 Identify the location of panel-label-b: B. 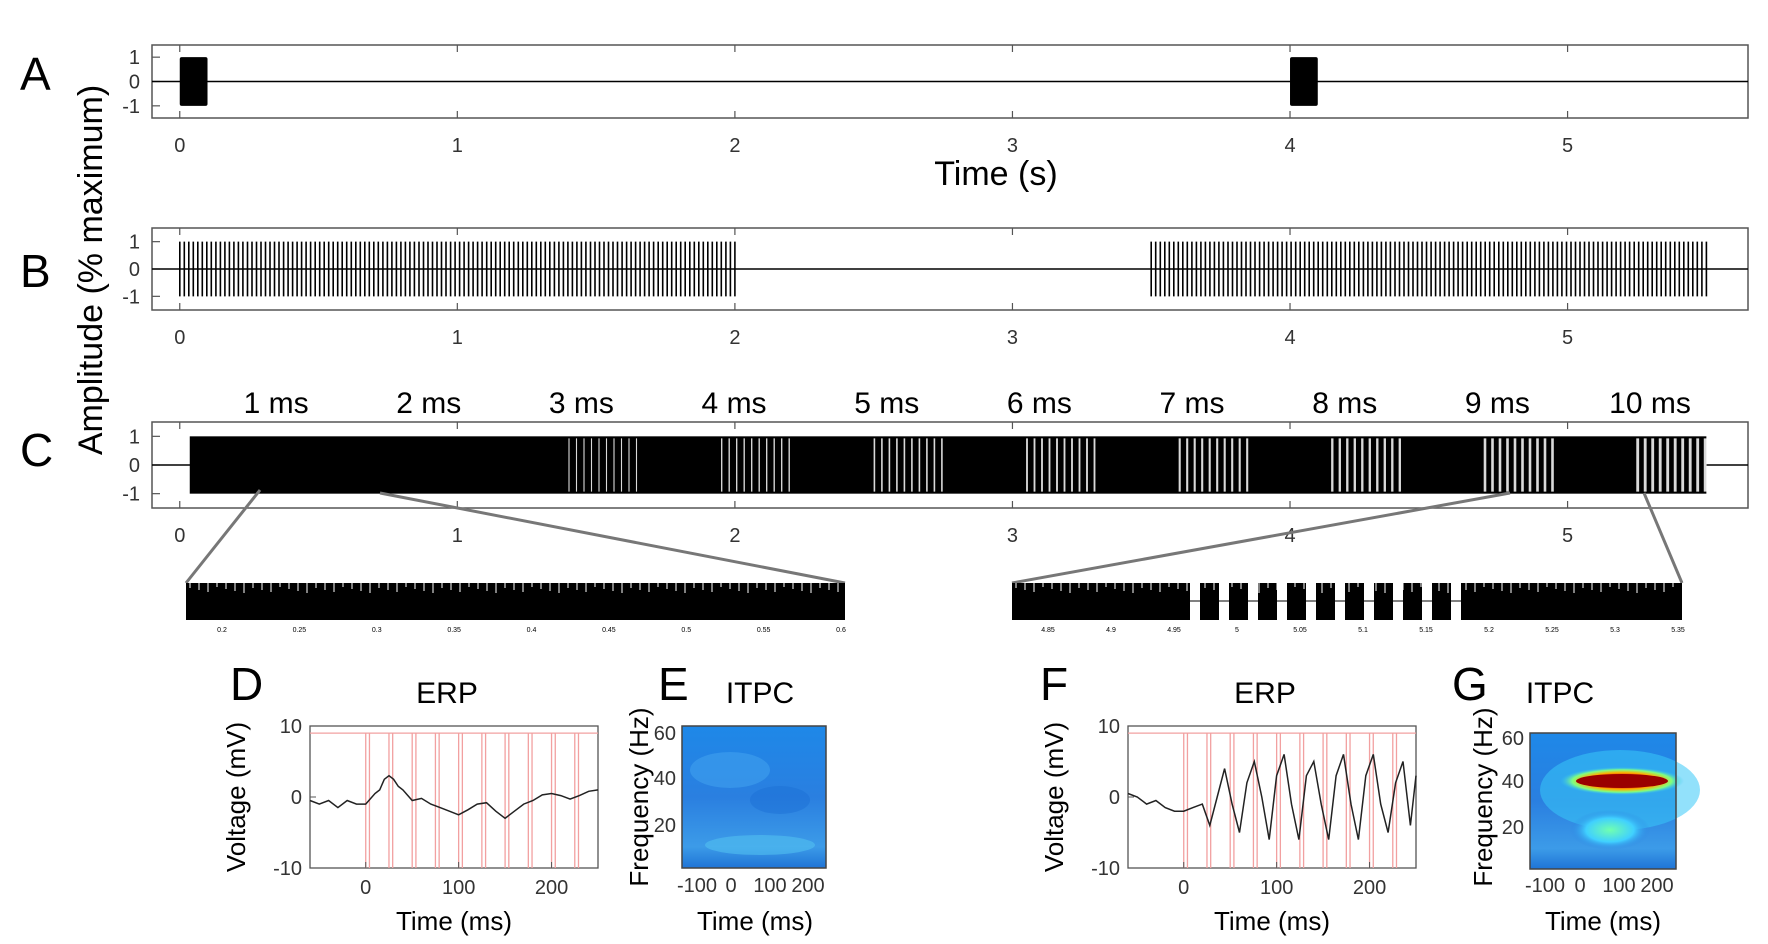
(35, 271).